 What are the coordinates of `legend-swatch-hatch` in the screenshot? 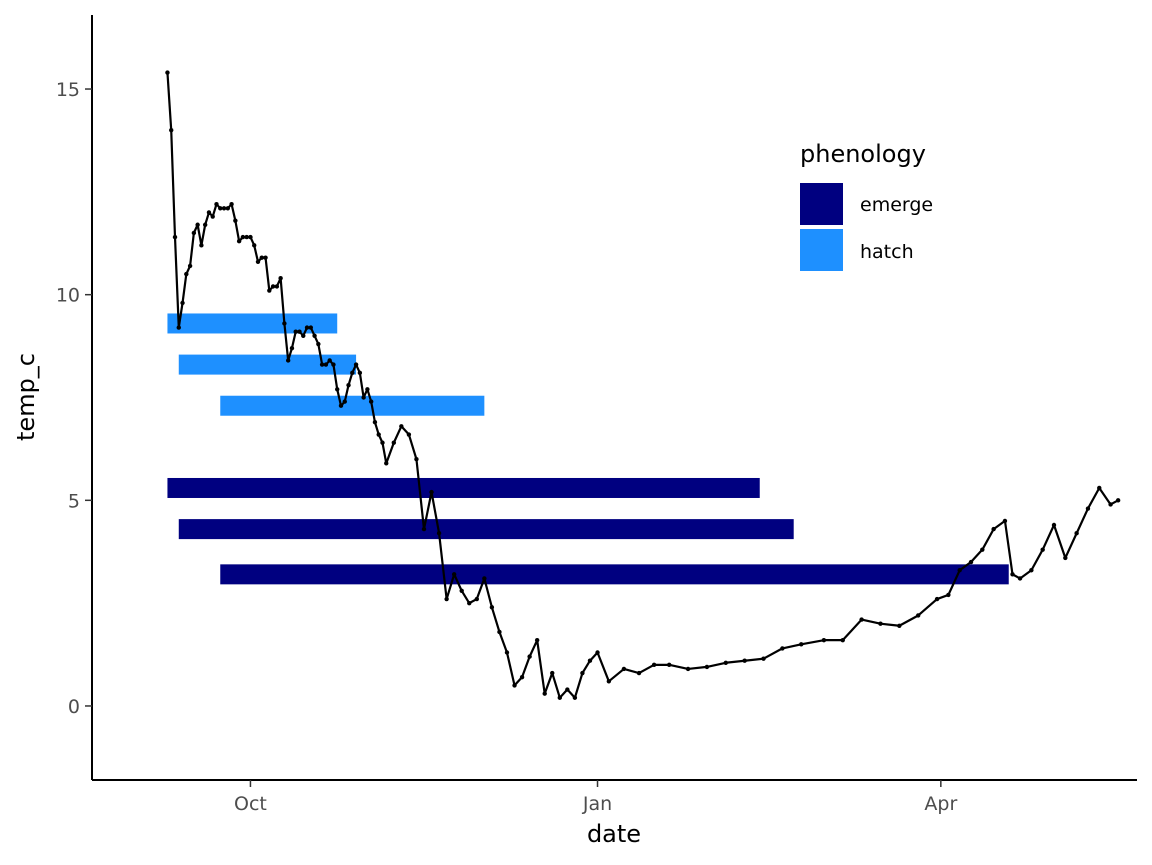 It's located at (821, 250).